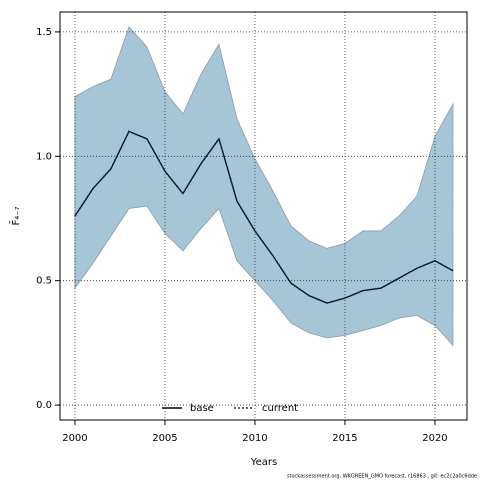 The image size is (480, 484). Describe the element at coordinates (164, 438) in the screenshot. I see `x-tick-label: 2005` at that location.